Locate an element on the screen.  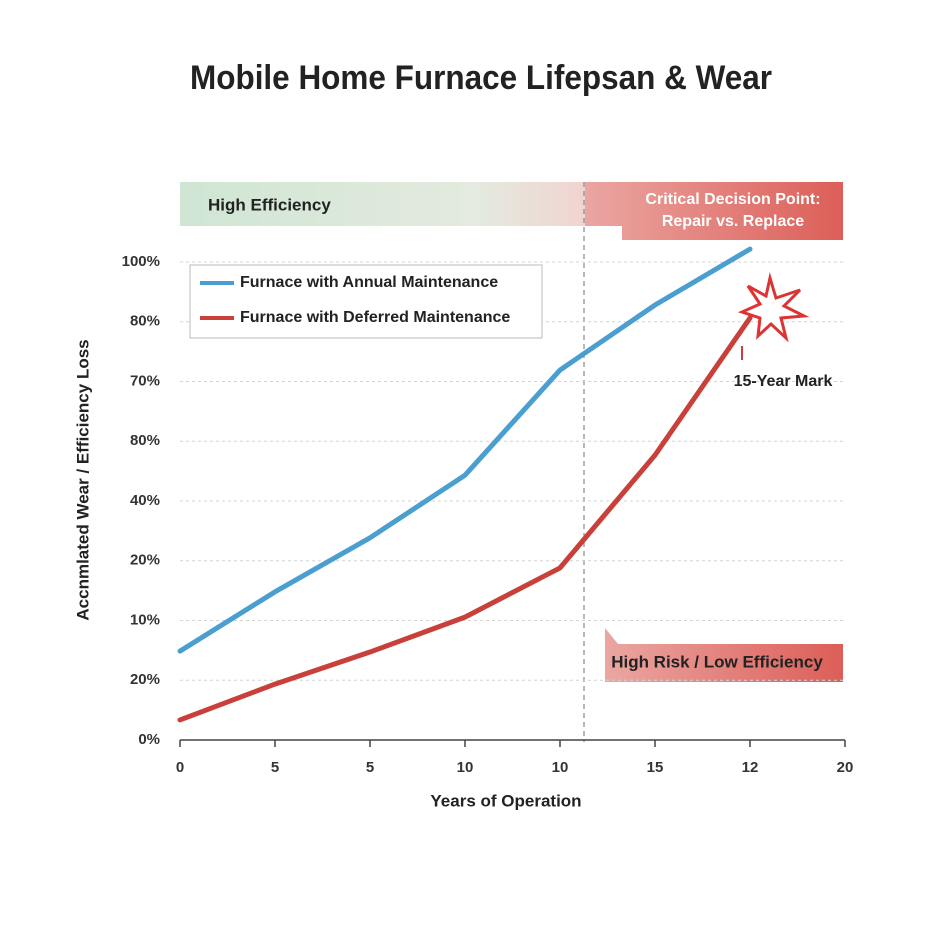
legend-label: Furnace with Annual Maintenance is located at coordinates (369, 282).